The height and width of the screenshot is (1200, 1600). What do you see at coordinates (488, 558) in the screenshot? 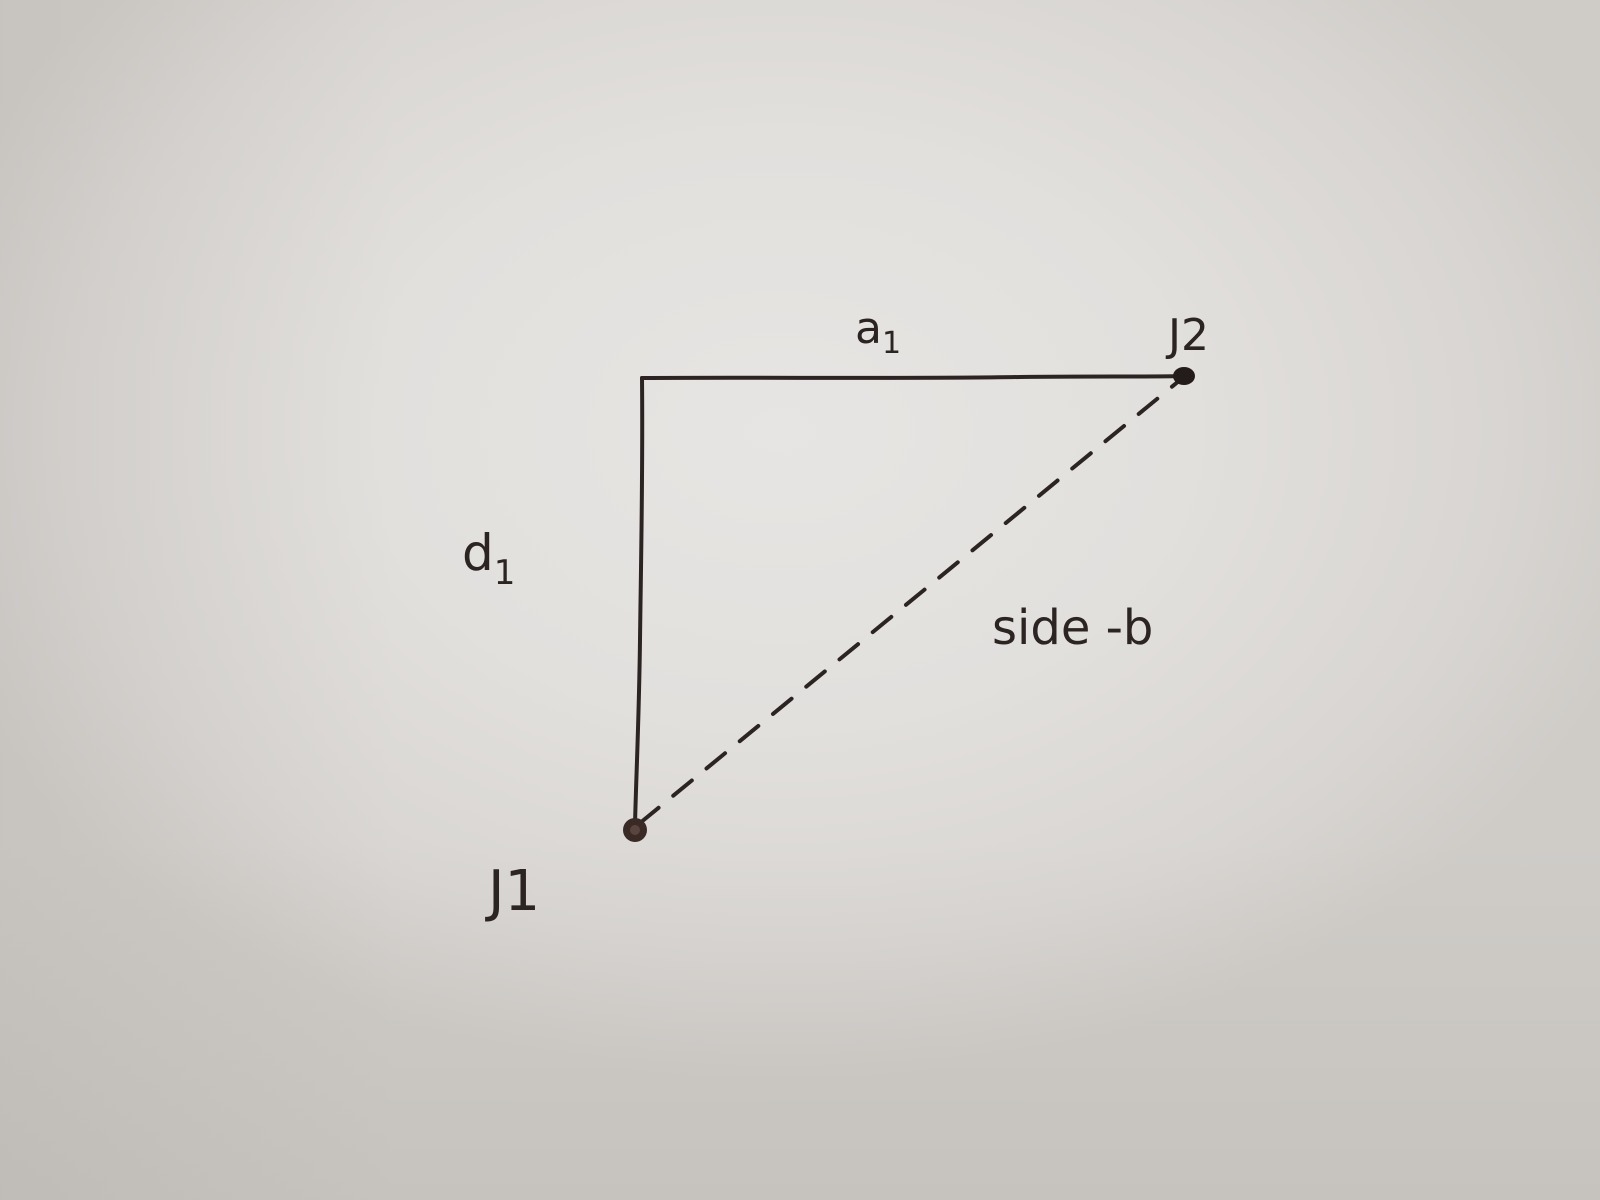
I see `label-d1: d1` at bounding box center [488, 558].